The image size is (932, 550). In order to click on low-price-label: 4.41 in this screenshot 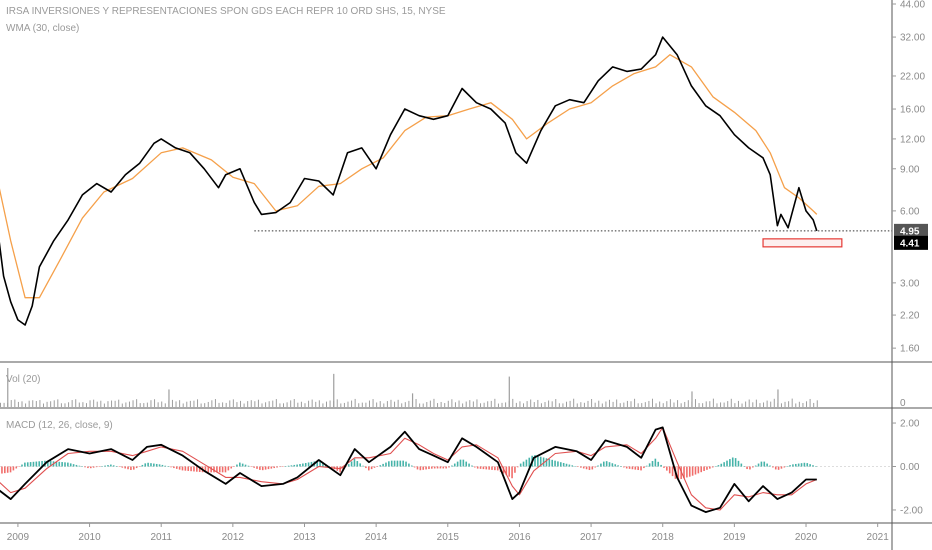, I will do `click(910, 243)`.